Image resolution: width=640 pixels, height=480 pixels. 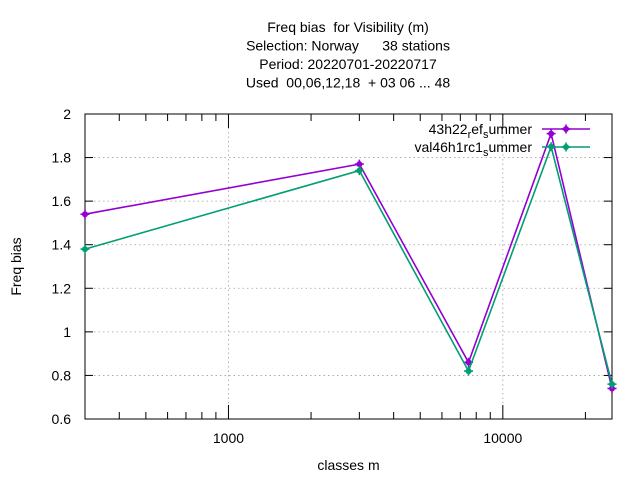 What do you see at coordinates (348, 83) in the screenshot?
I see `title-line-4: Used 00,06,12,18 + 03 06 ... 48` at bounding box center [348, 83].